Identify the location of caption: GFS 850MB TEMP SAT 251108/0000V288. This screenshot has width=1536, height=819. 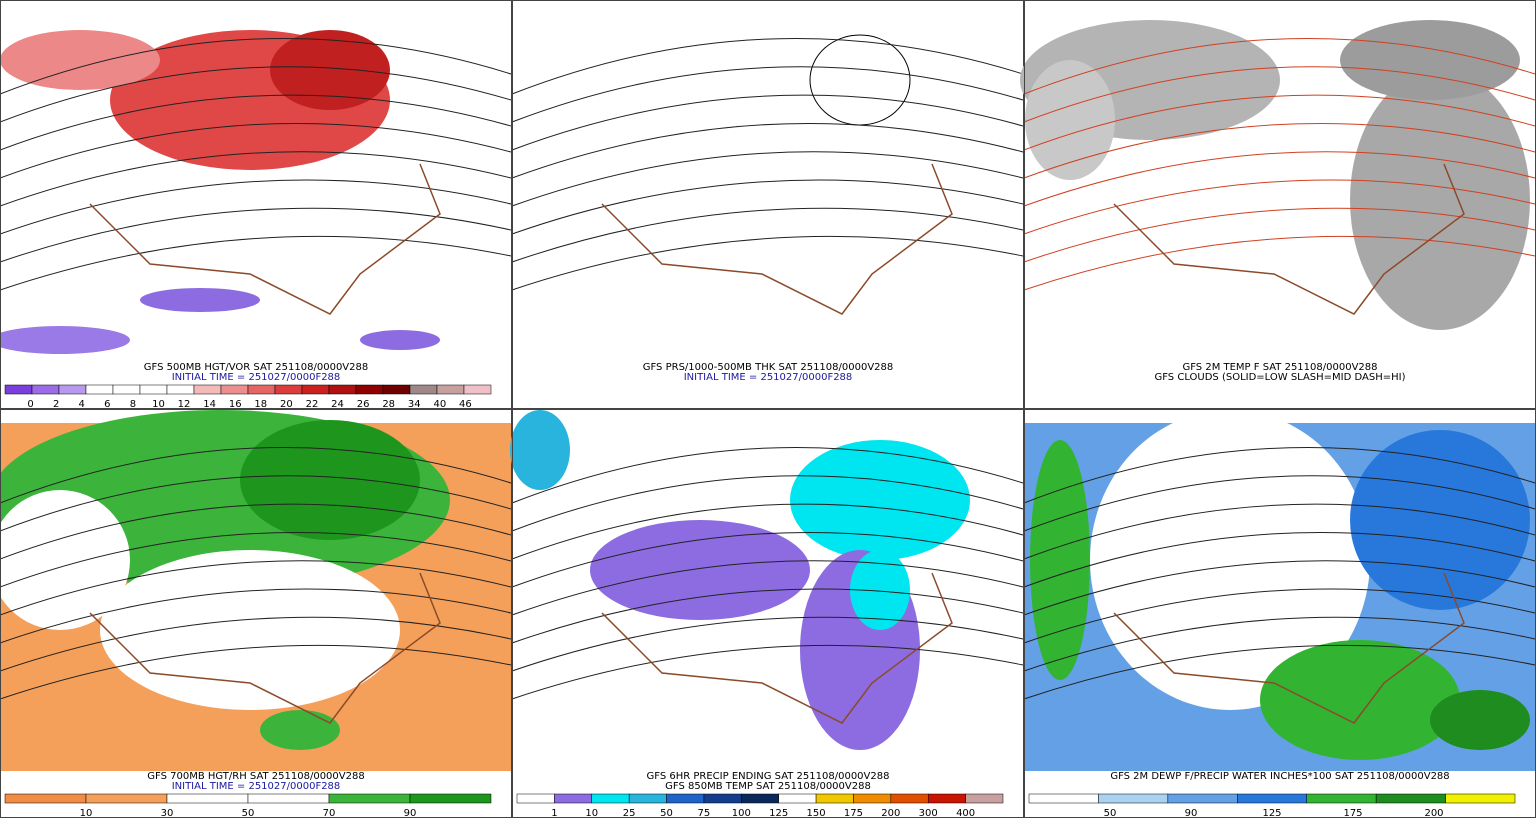
(768, 786).